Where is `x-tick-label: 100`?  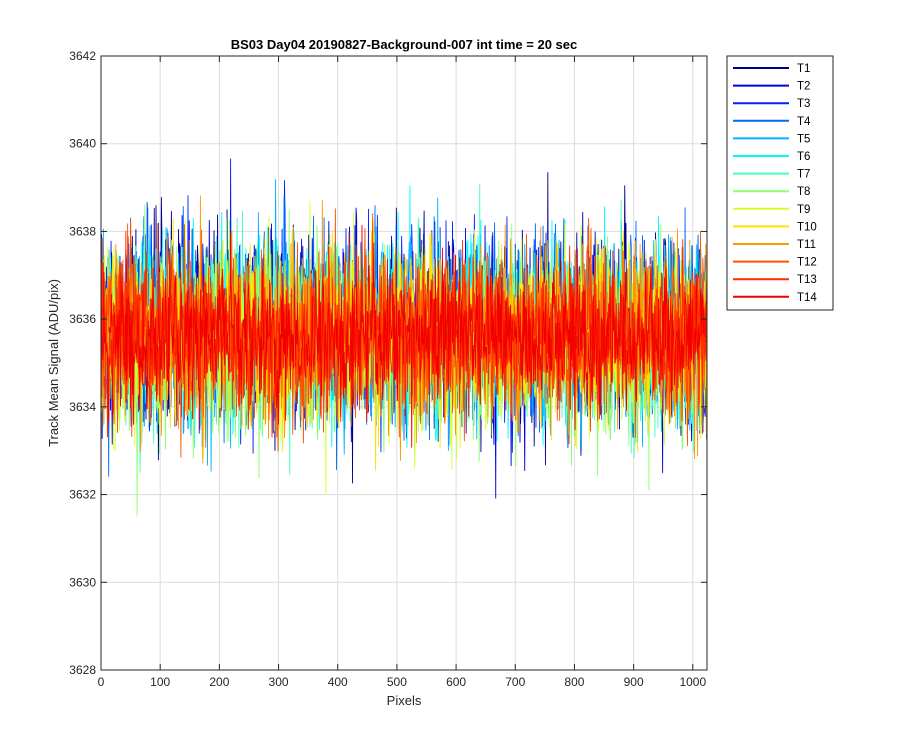 x-tick-label: 100 is located at coordinates (160, 682).